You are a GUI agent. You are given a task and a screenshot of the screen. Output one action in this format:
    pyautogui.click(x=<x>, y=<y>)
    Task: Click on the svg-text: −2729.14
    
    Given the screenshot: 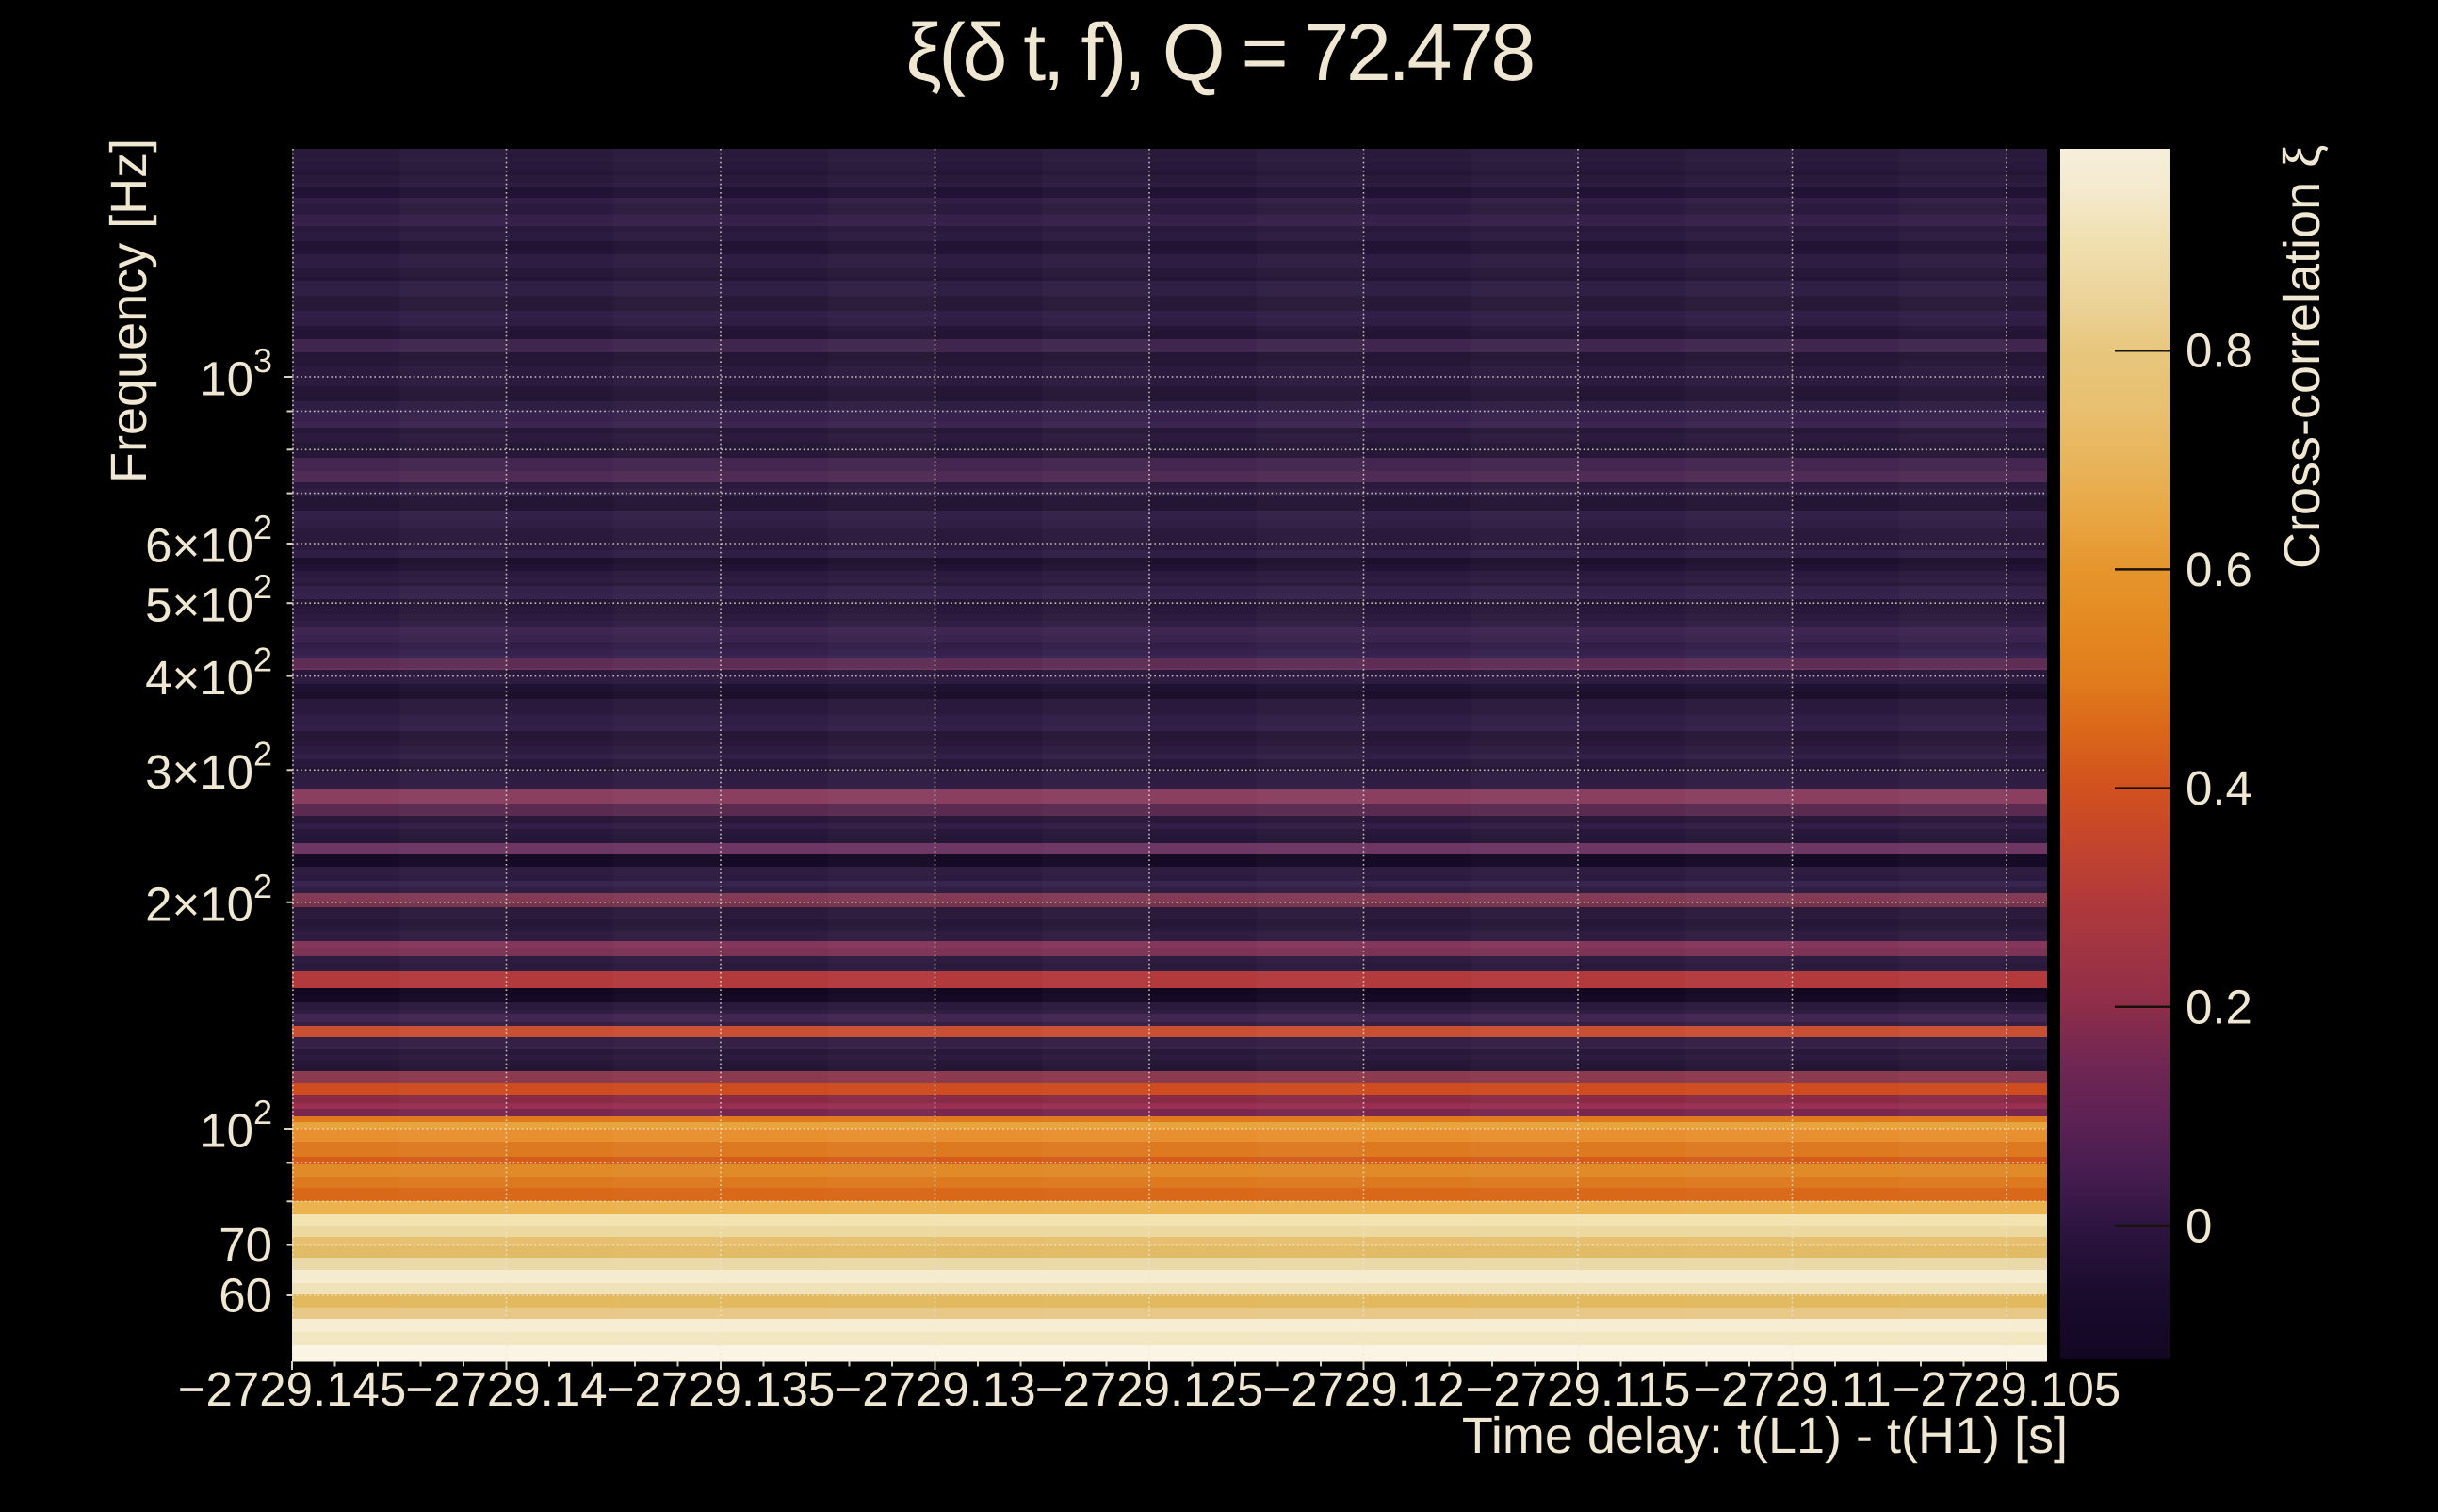 What is the action you would take?
    pyautogui.click(x=506, y=1389)
    